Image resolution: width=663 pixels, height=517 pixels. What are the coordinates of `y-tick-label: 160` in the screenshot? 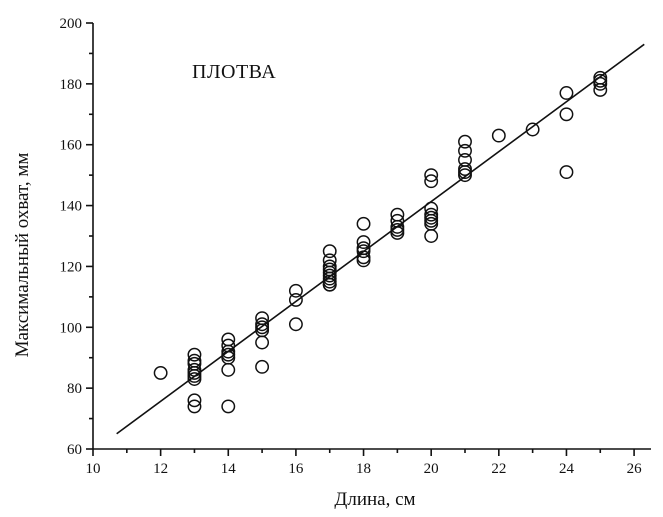 It's located at (71, 146).